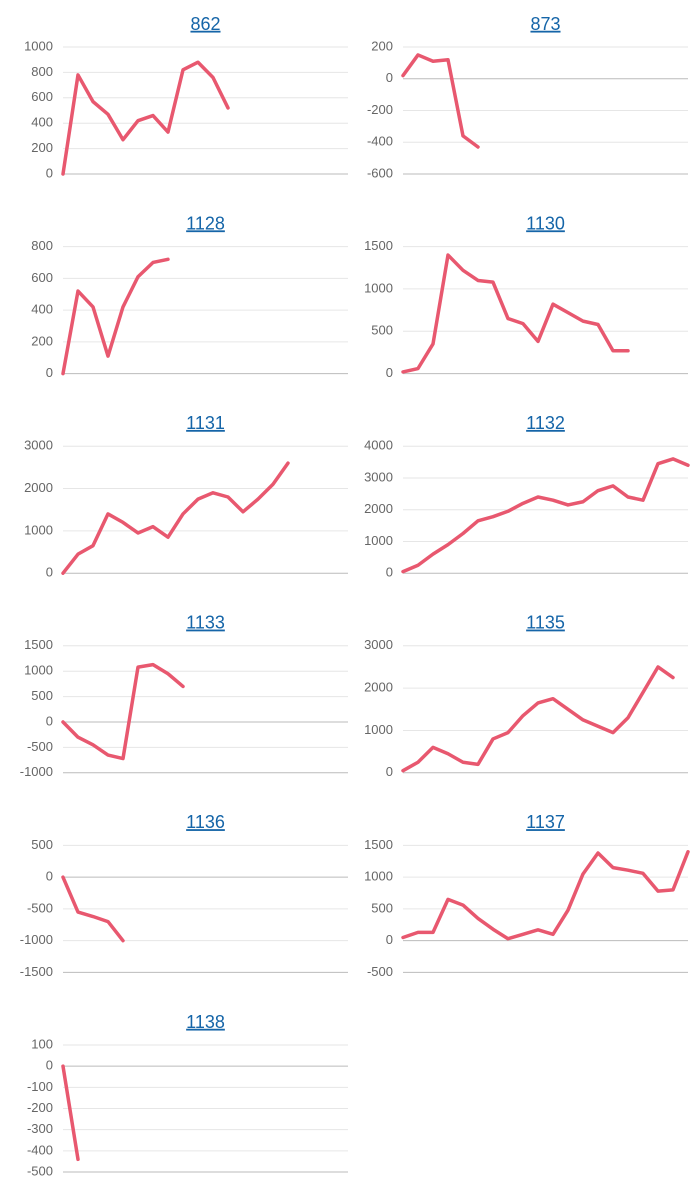  Describe the element at coordinates (545, 423) in the screenshot. I see `chart-title: 1132` at that location.